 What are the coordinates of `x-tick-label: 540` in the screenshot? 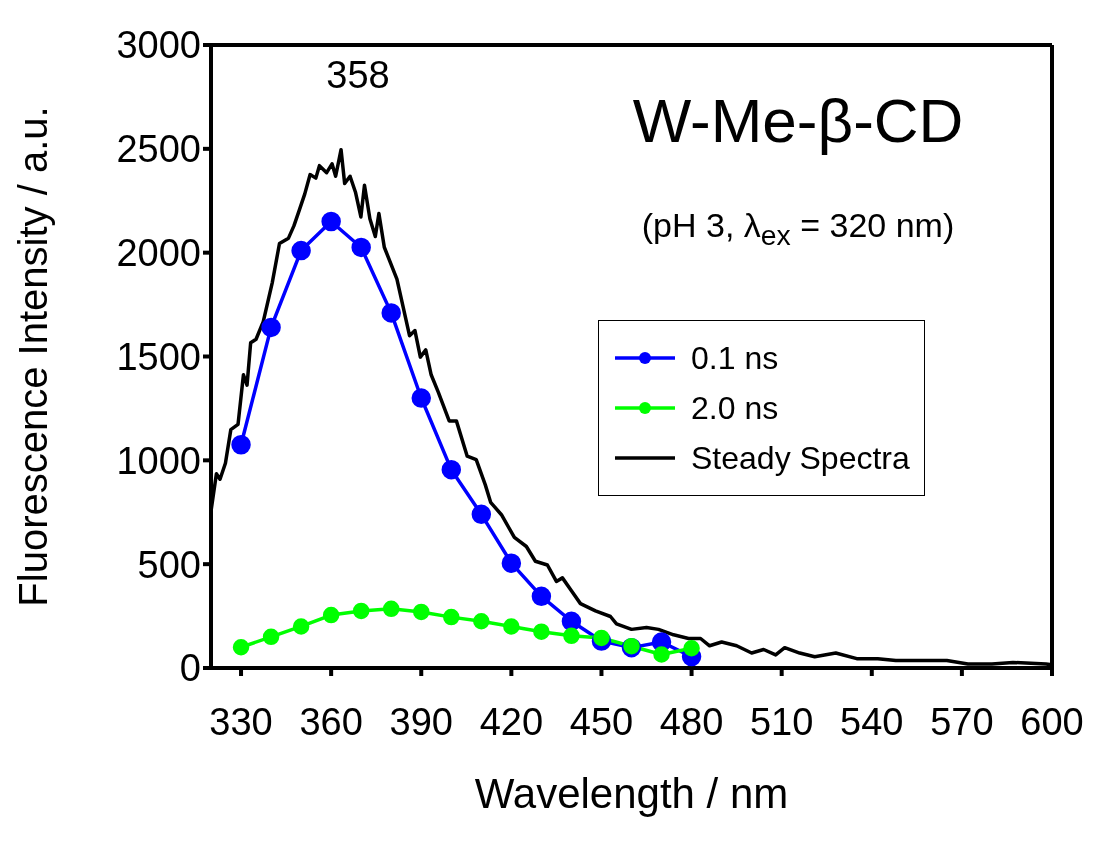 It's located at (872, 721).